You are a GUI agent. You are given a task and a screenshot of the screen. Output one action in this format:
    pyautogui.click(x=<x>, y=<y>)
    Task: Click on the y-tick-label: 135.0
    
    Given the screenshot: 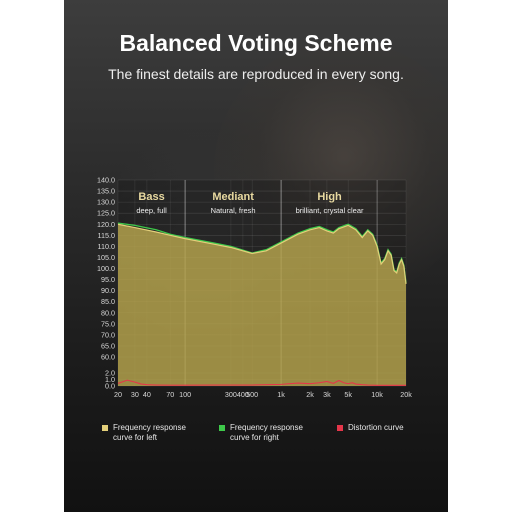 What is the action you would take?
    pyautogui.click(x=106, y=191)
    